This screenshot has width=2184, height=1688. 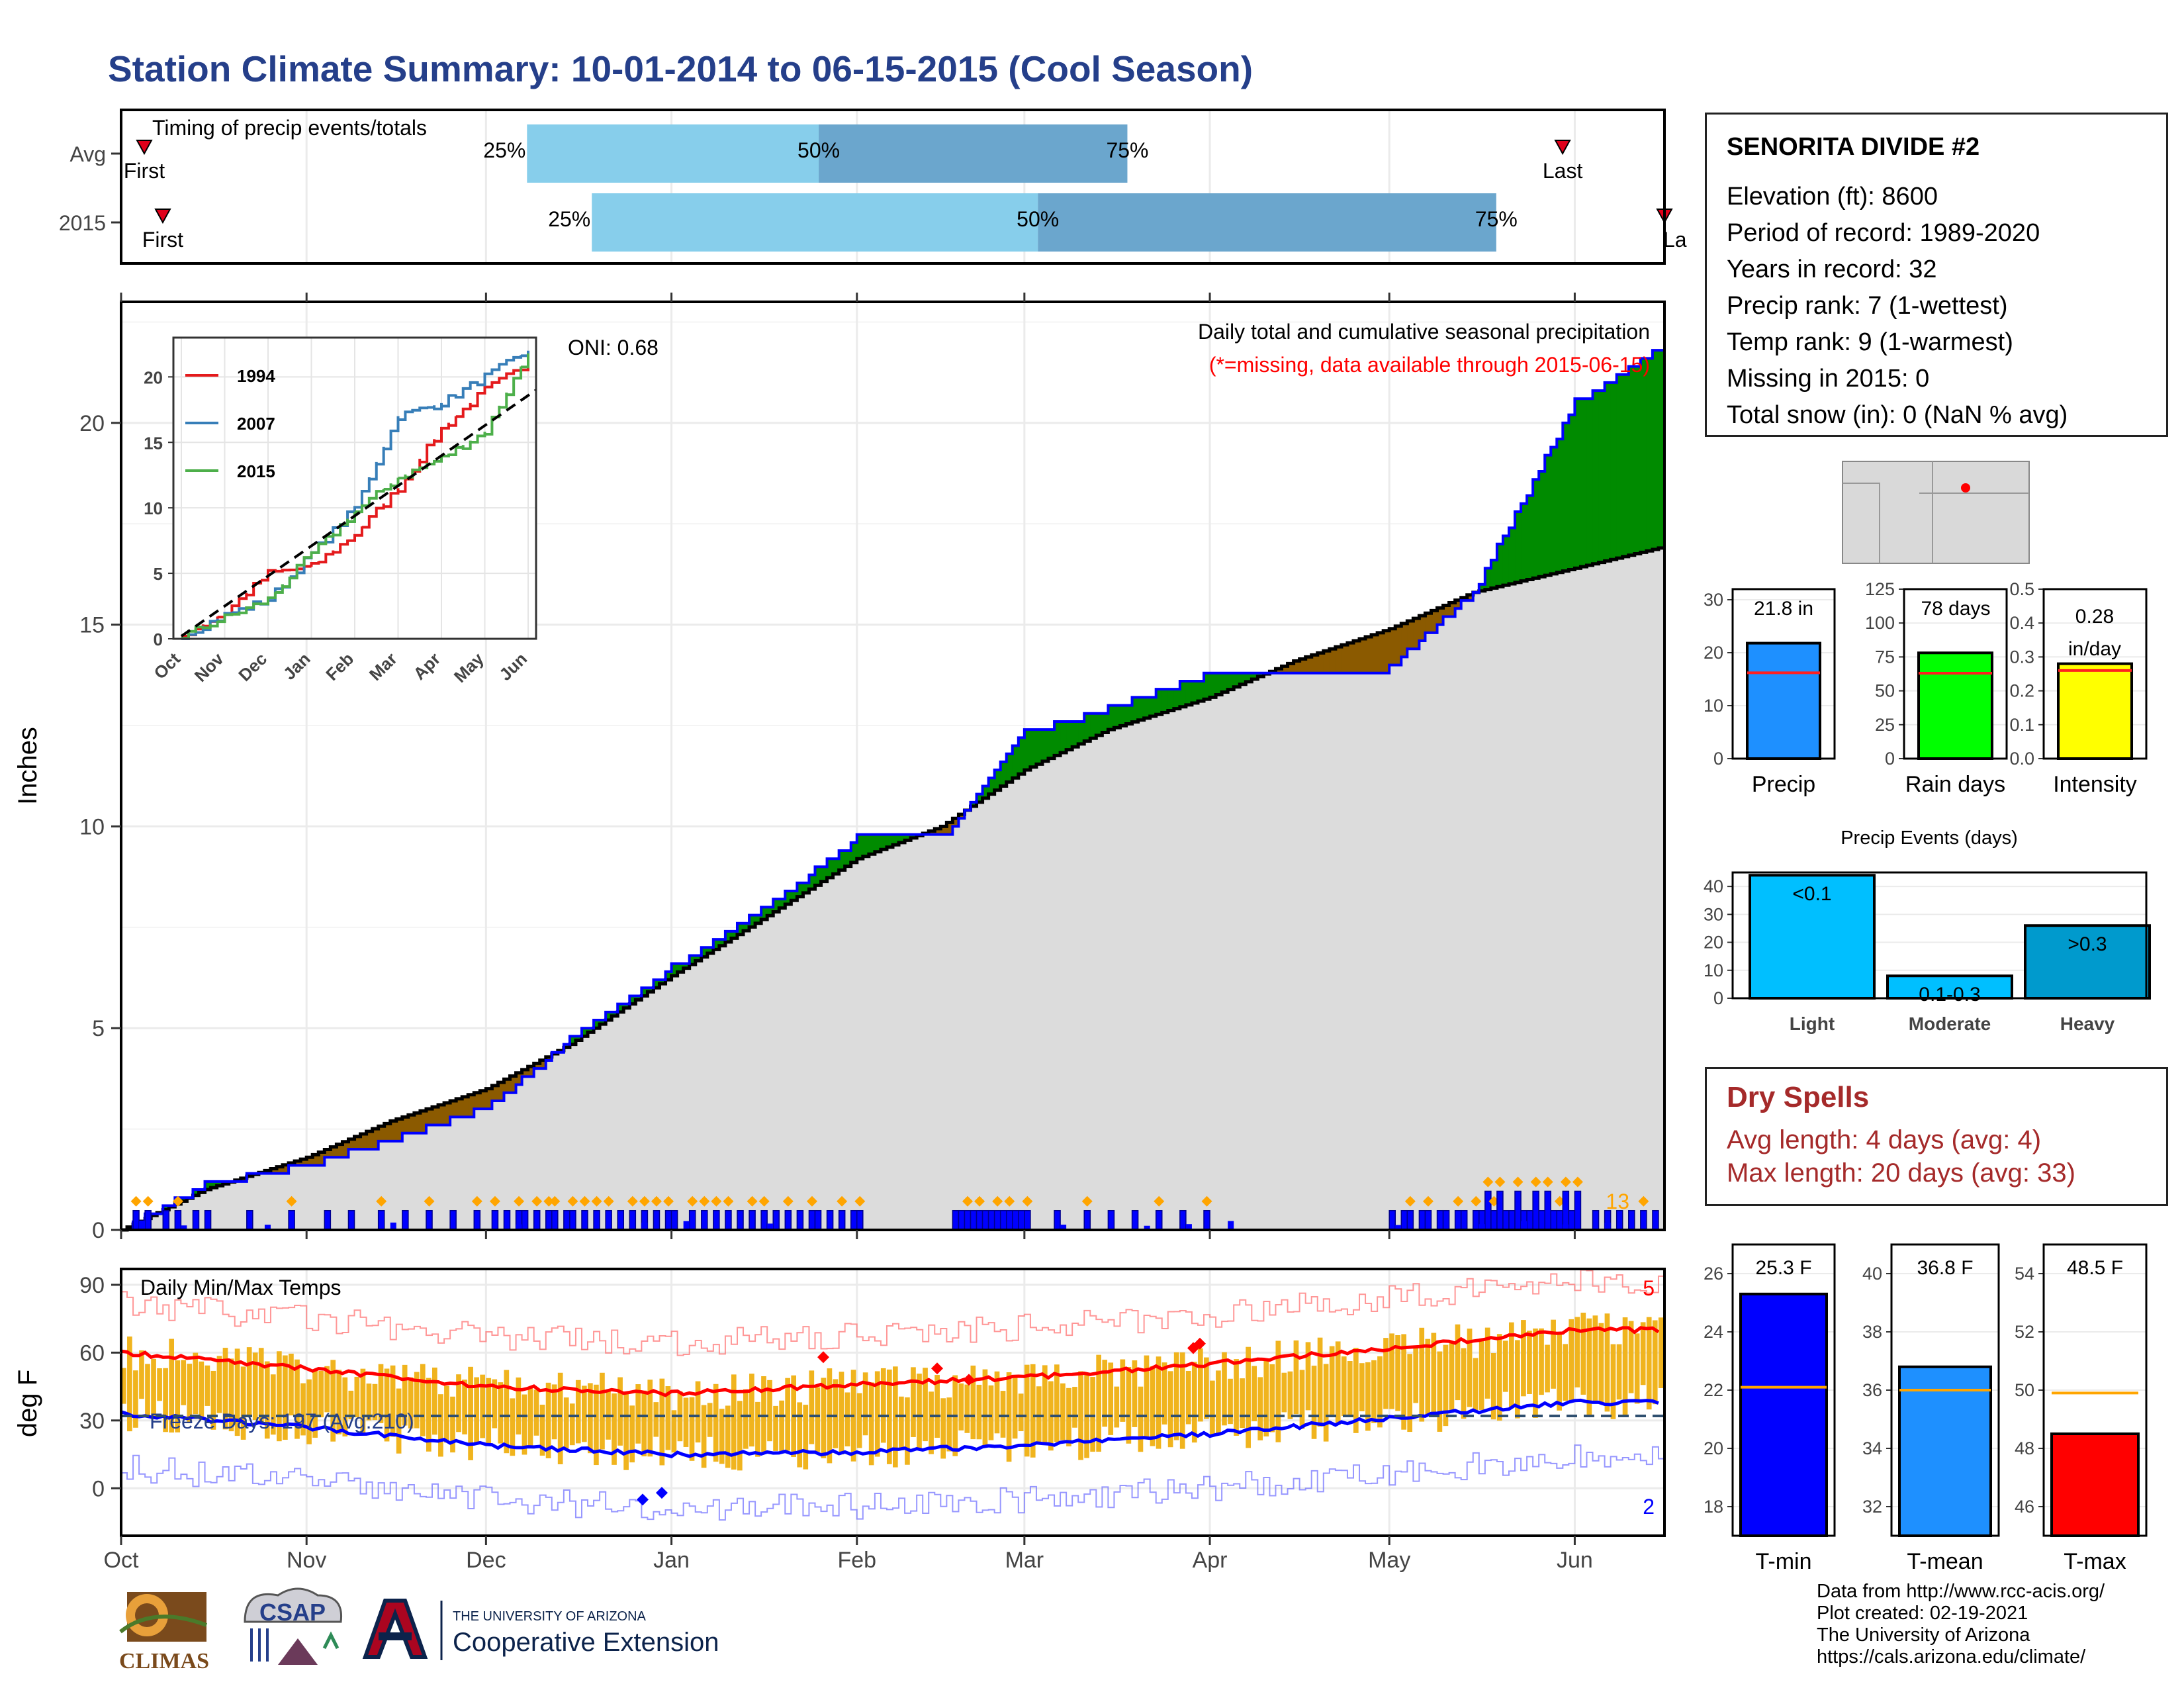 I want to click on station-elevation: Elevation (ft): 8600, so click(x=1832, y=197).